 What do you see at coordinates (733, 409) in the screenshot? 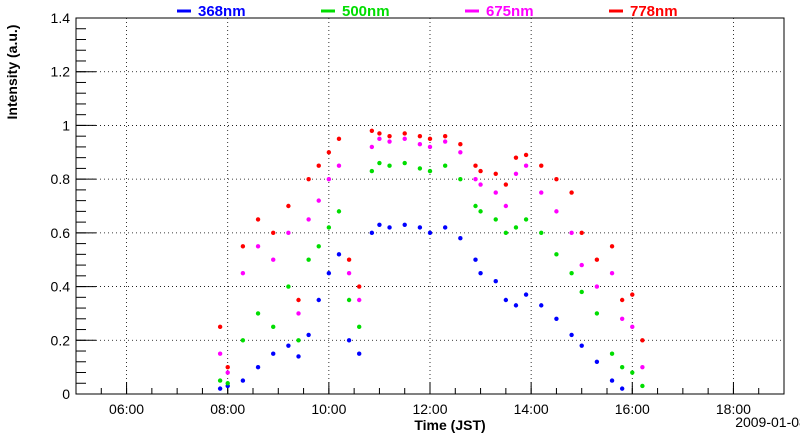
I see `x-tick-label: 18:00` at bounding box center [733, 409].